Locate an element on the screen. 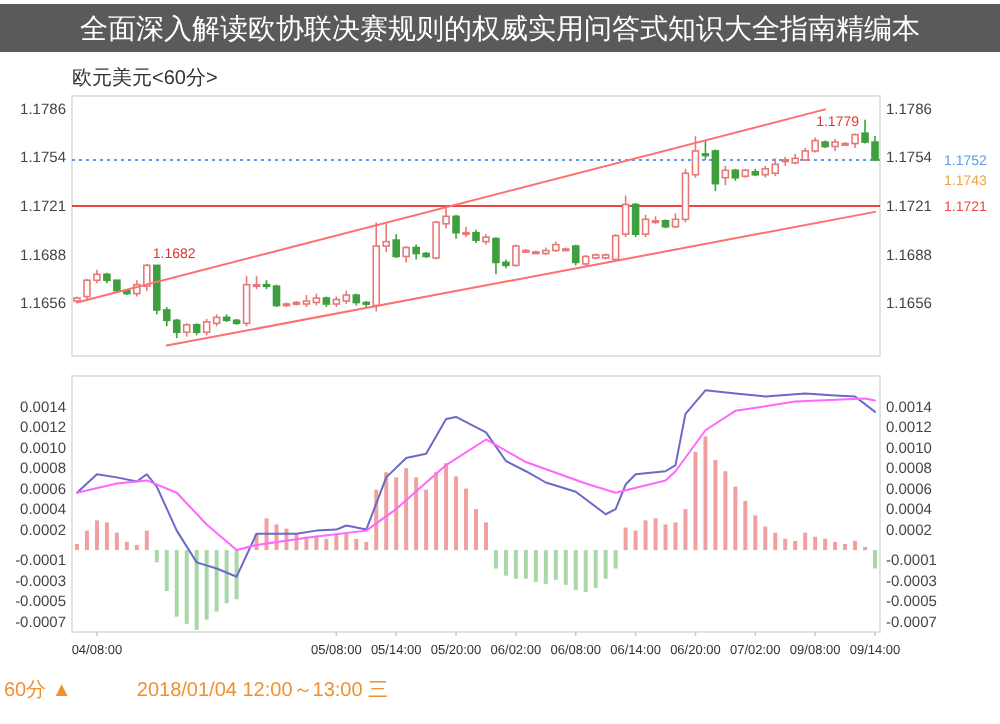 The height and width of the screenshot is (724, 1000). annotation: 2018/01/04 12:00～13:00 三 is located at coordinates (262, 691).